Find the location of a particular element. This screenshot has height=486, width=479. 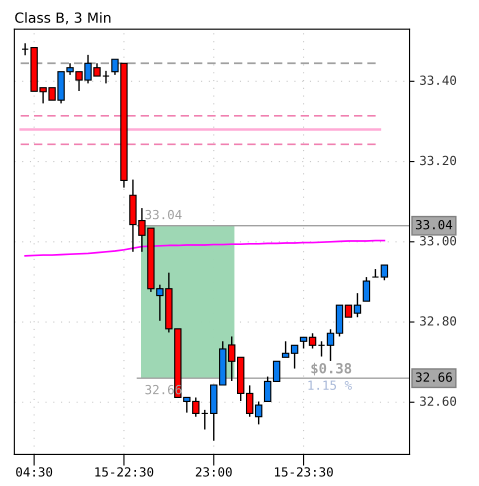

y-tick-label: 33.00 is located at coordinates (438, 241).